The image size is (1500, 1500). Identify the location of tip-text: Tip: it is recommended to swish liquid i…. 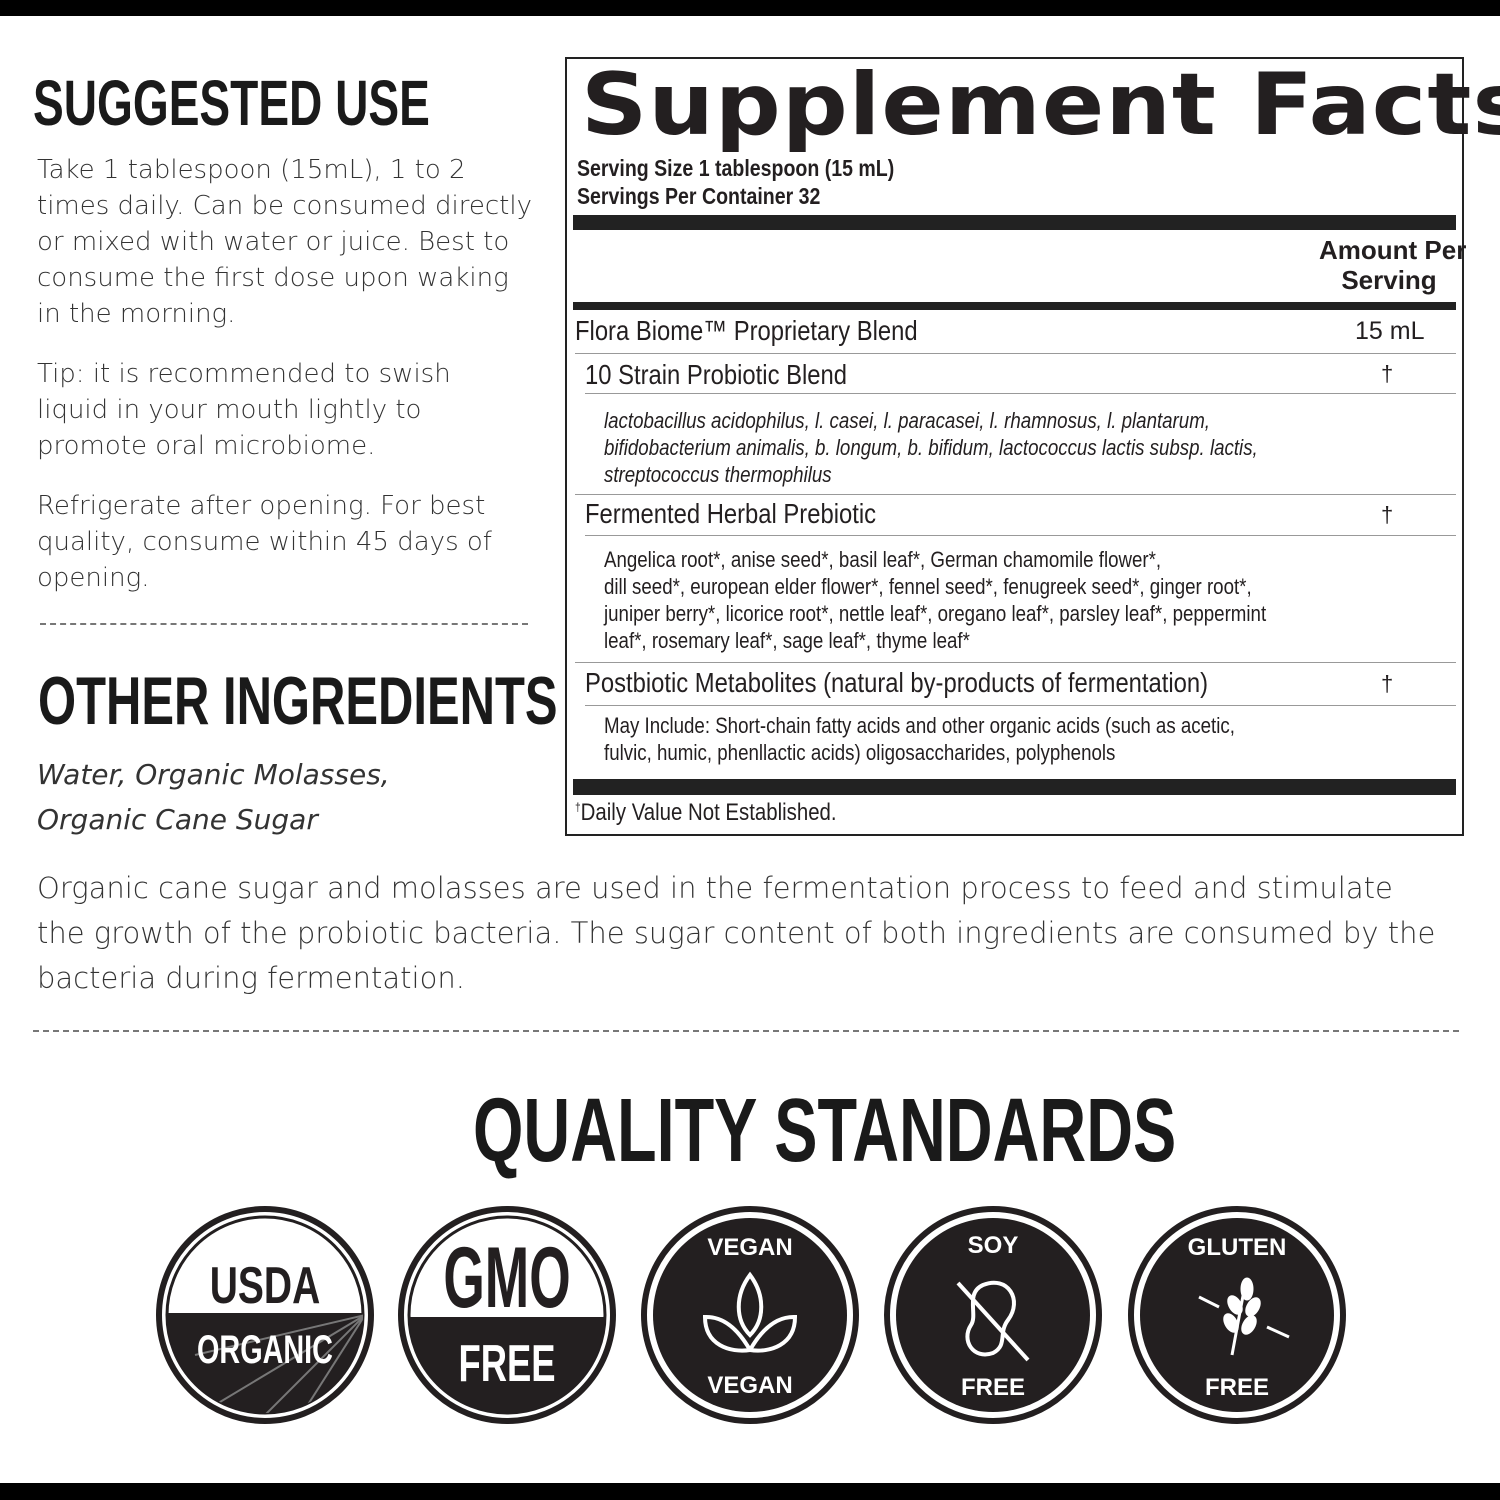
(244, 410).